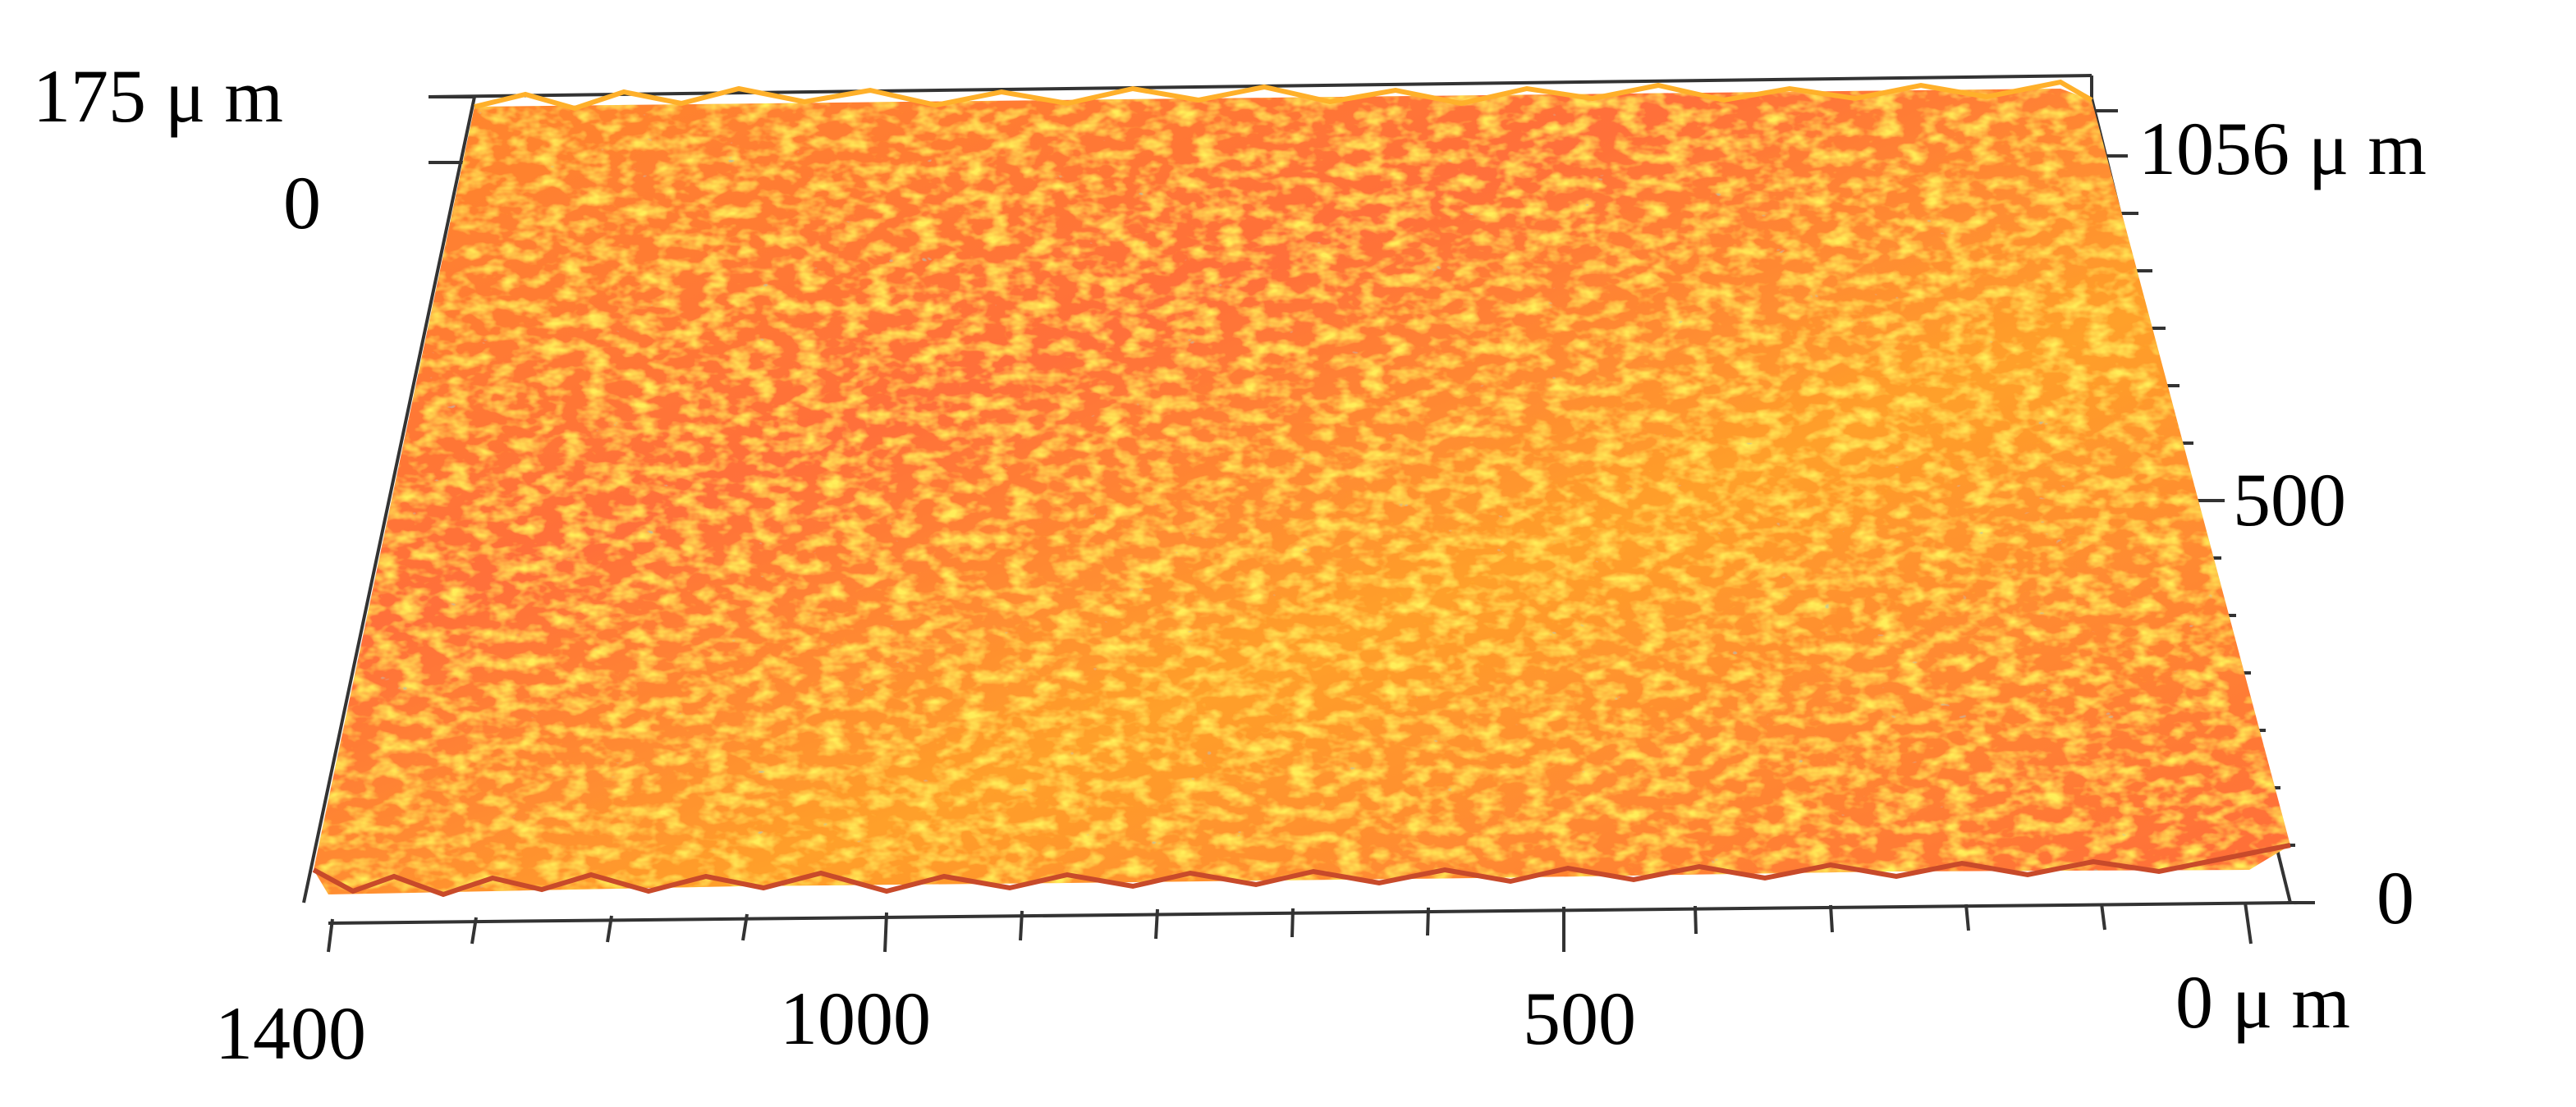  I want to click on y-axis-min-label: 0, so click(2395, 898).